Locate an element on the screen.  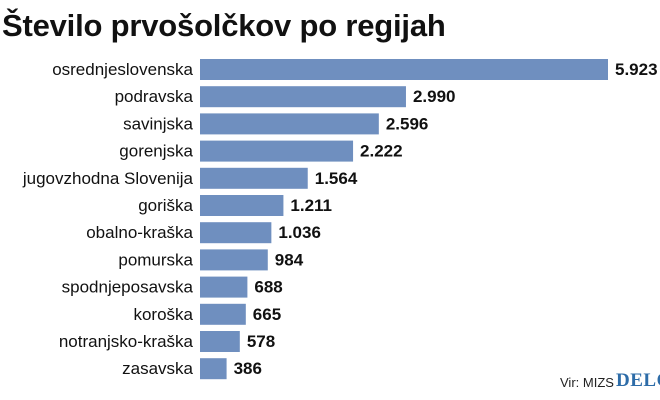
category-label: spodnjeposavska is located at coordinates (128, 287).